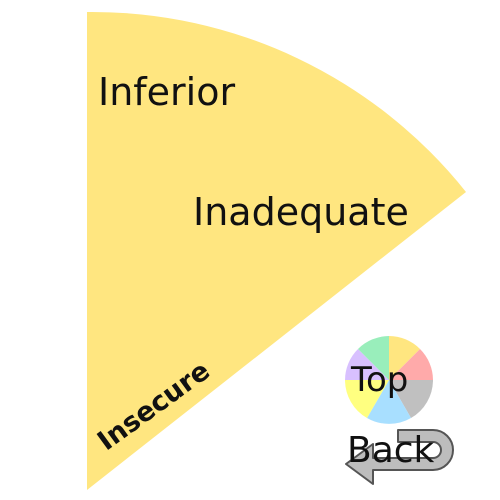 Image resolution: width=500 pixels, height=500 pixels. I want to click on top-button: Top, so click(380, 380).